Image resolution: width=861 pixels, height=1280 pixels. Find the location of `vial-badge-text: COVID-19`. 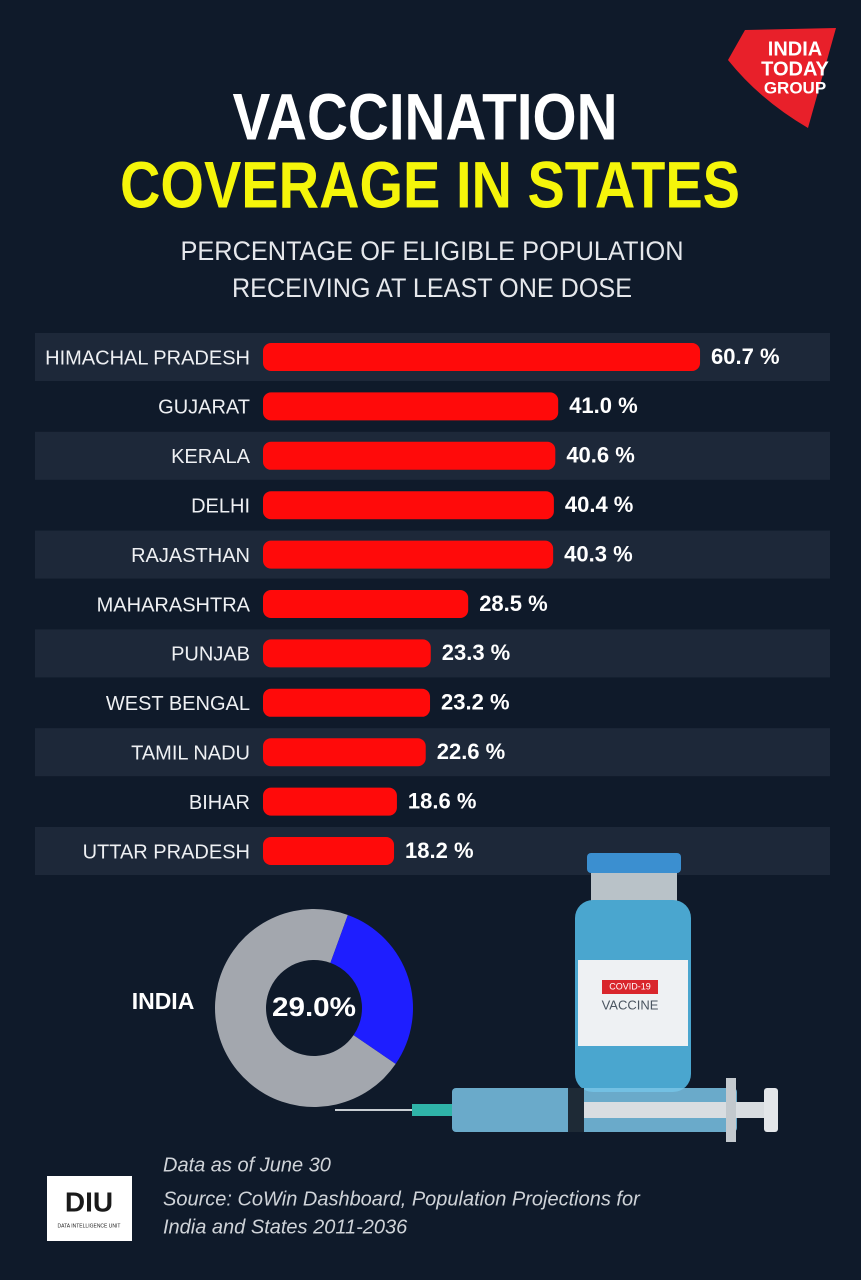

vial-badge-text: COVID-19 is located at coordinates (630, 986).